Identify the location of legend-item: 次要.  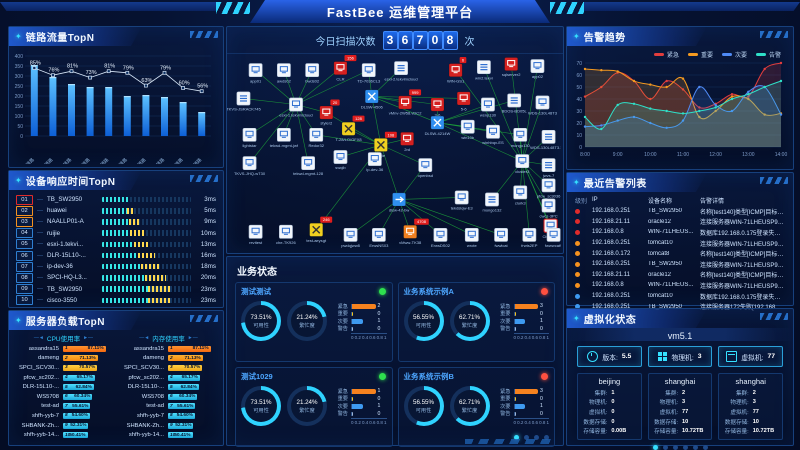
(734, 54).